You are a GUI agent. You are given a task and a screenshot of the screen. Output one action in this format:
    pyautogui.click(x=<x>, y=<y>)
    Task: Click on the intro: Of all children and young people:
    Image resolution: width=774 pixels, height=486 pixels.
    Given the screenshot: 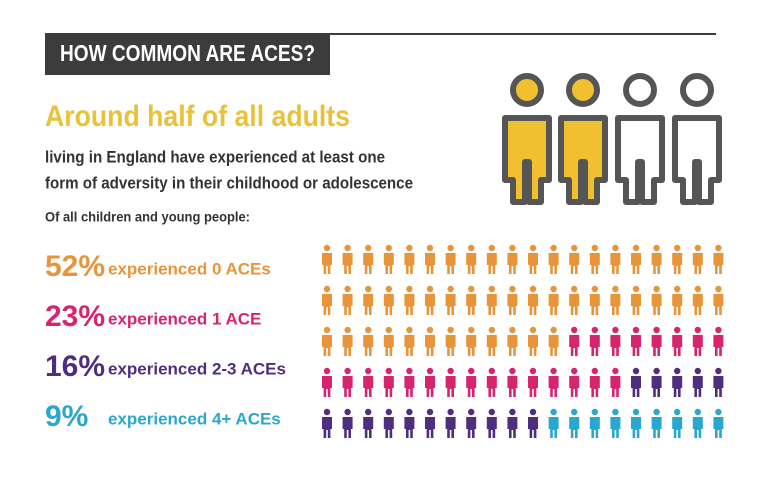 What is the action you would take?
    pyautogui.click(x=147, y=217)
    